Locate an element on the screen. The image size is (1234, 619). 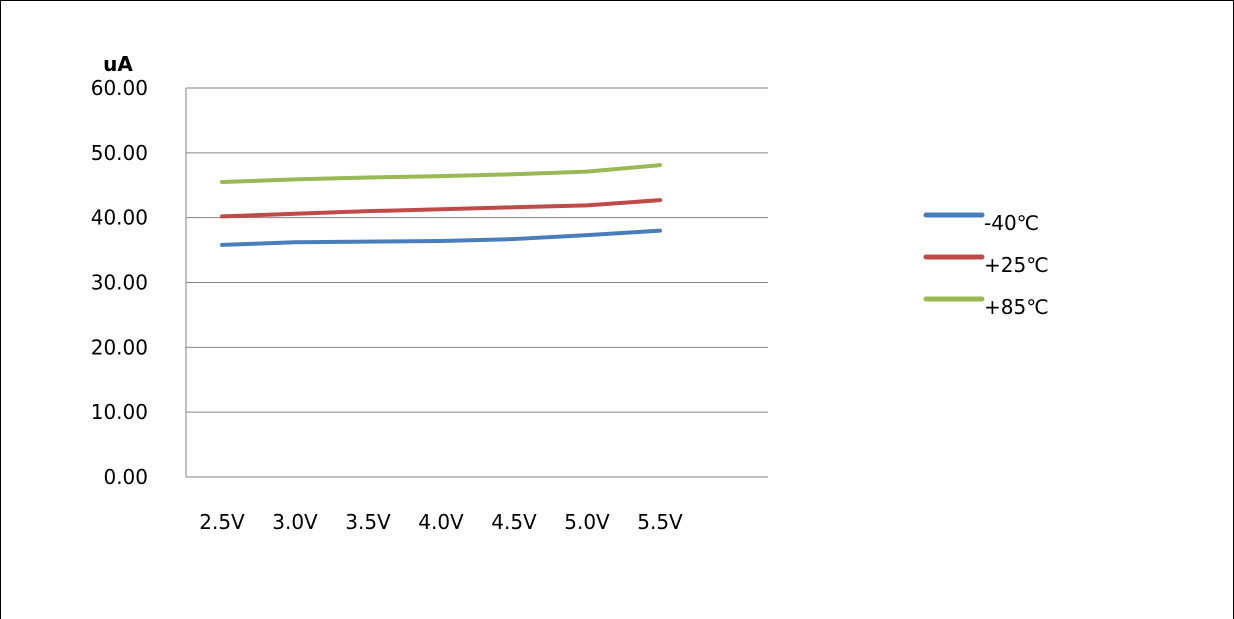
y-tick-labels: 0.00 10.00 20.00 30.00 40.00 50.00 60.00 is located at coordinates (119, 282).